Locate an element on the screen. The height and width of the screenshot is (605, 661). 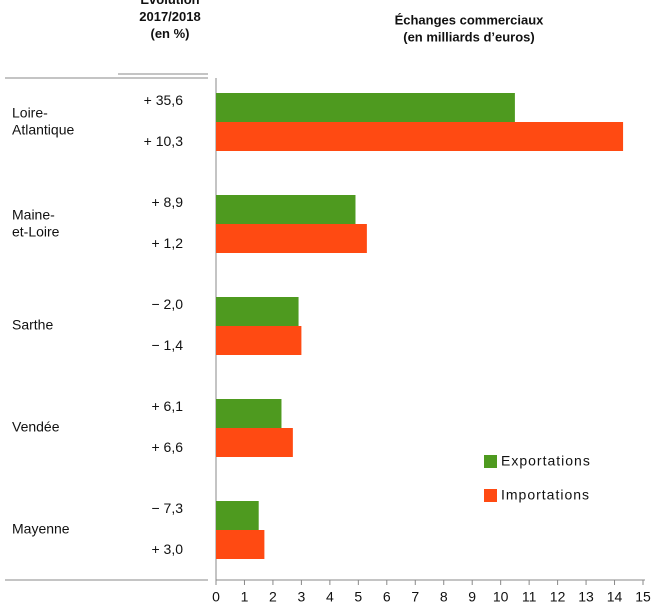
x-tick-label: 12 is located at coordinates (558, 597).